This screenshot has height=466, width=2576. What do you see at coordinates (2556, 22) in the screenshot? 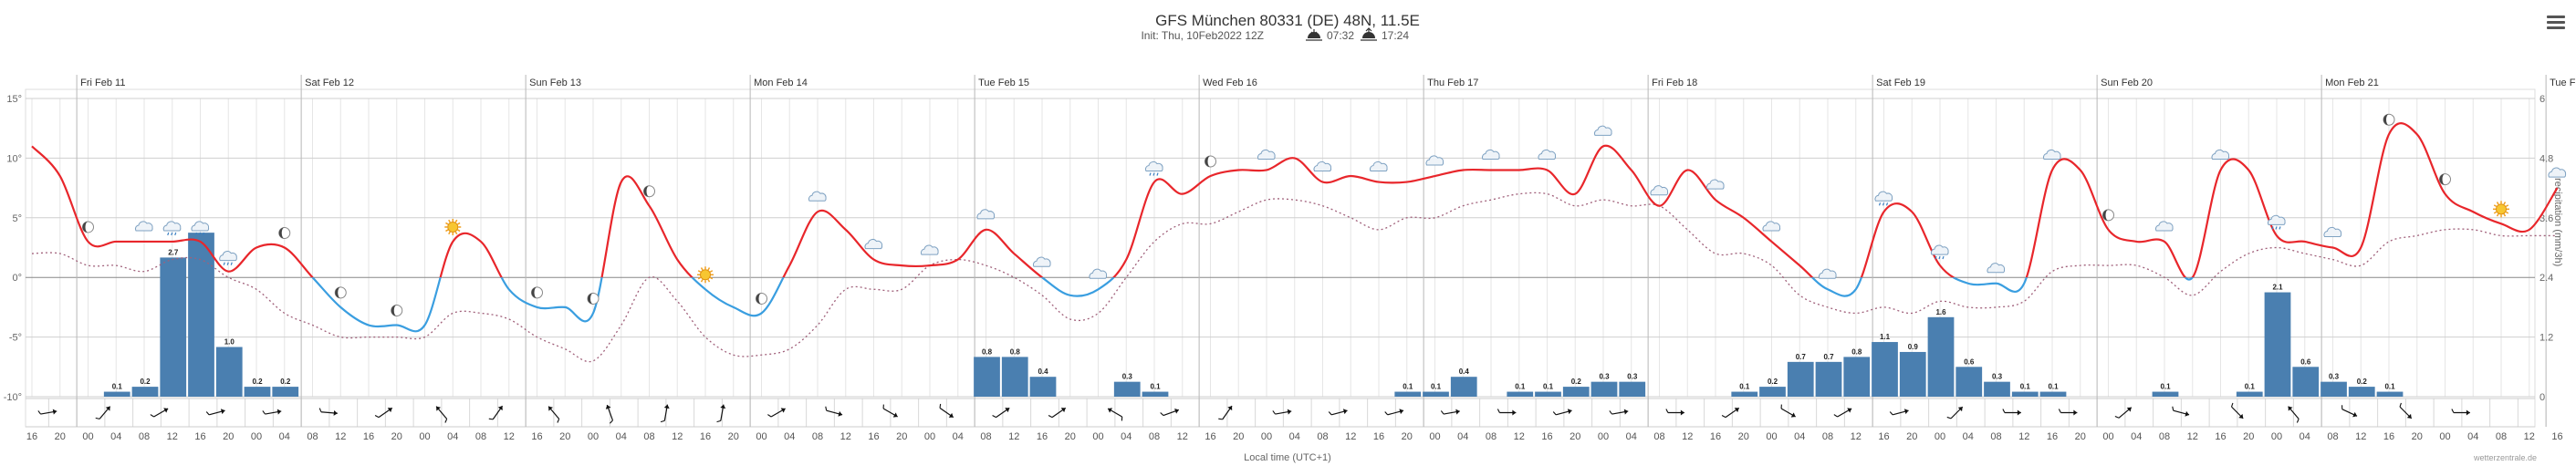
I see `menu-button` at bounding box center [2556, 22].